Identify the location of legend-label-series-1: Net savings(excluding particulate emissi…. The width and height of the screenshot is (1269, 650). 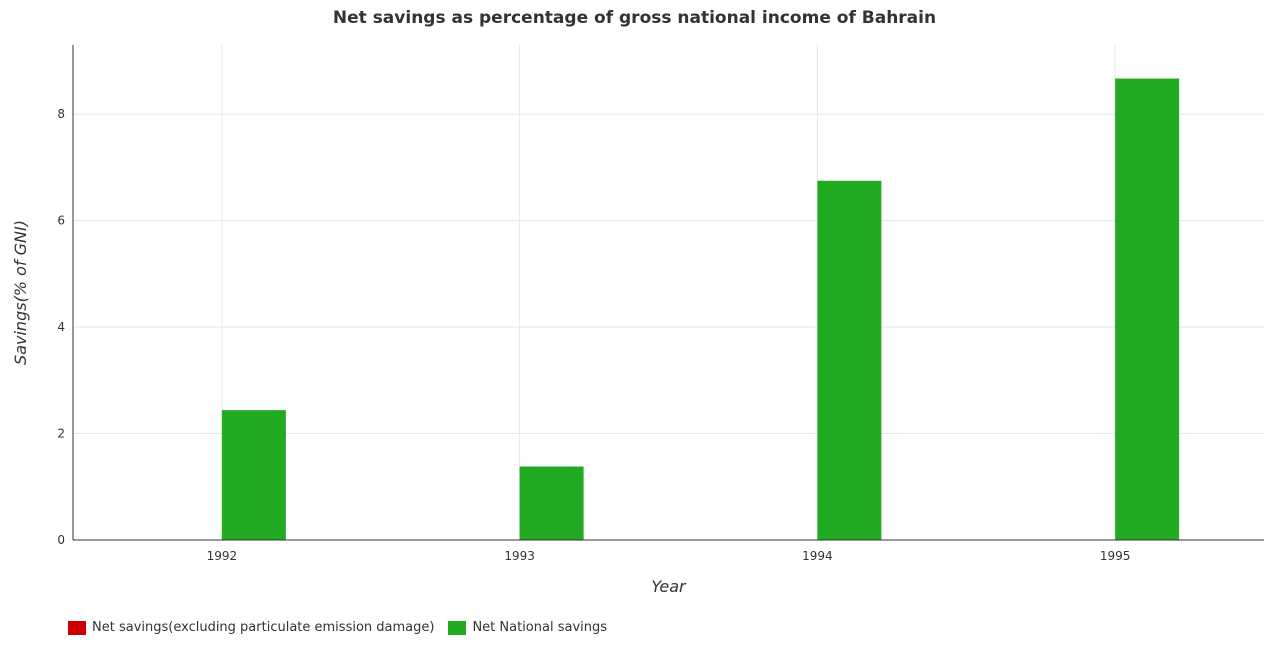
(263, 627).